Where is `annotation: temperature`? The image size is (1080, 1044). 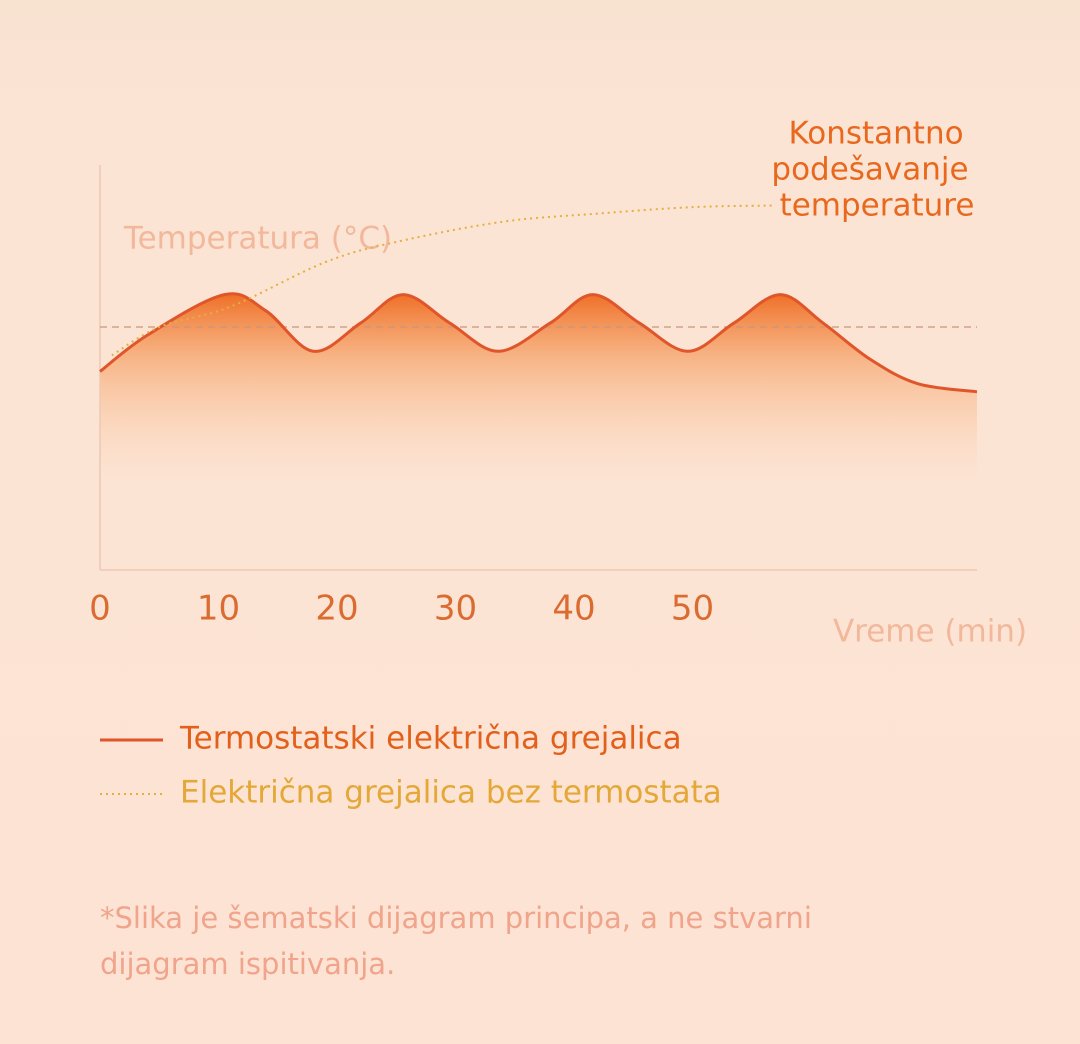 annotation: temperature is located at coordinates (877, 206).